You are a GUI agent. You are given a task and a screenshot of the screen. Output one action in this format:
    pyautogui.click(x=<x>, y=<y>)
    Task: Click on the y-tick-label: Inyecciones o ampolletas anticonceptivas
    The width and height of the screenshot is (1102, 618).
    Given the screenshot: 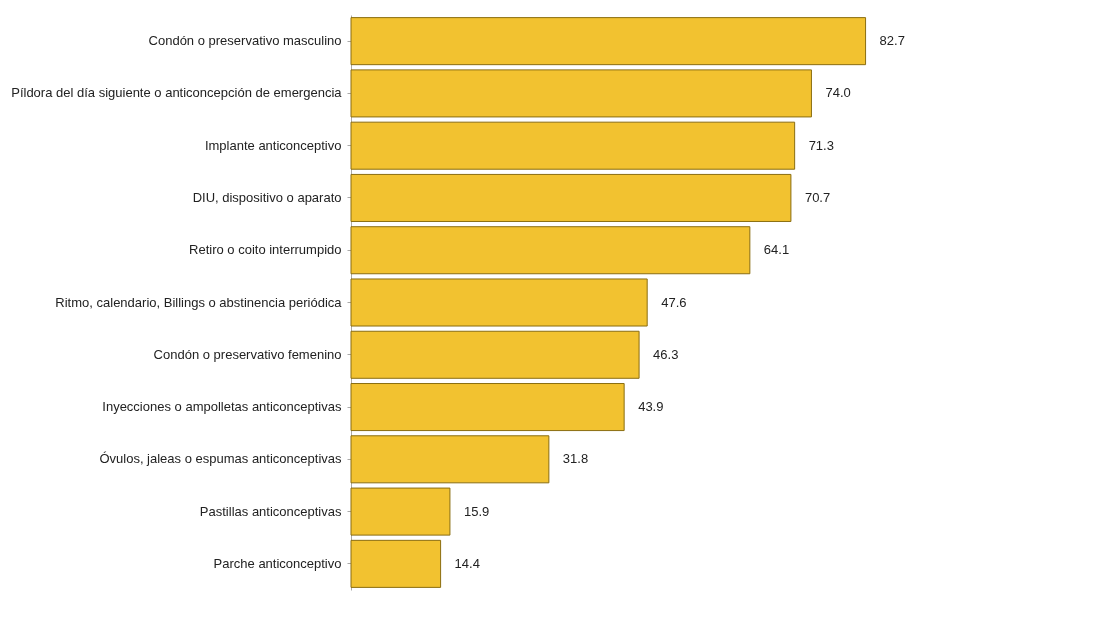 What is the action you would take?
    pyautogui.click(x=222, y=407)
    